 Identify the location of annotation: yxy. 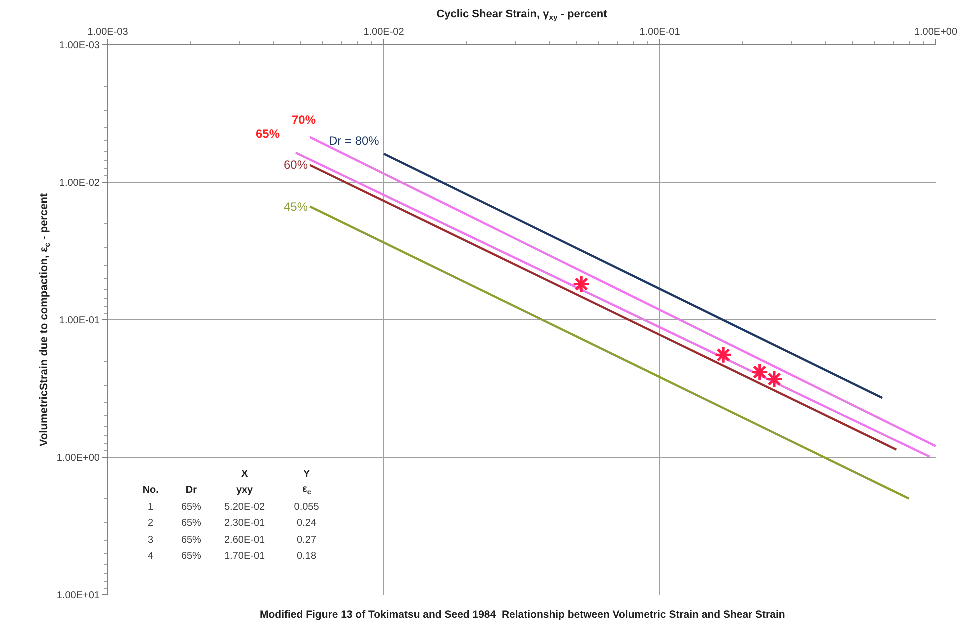
(245, 490).